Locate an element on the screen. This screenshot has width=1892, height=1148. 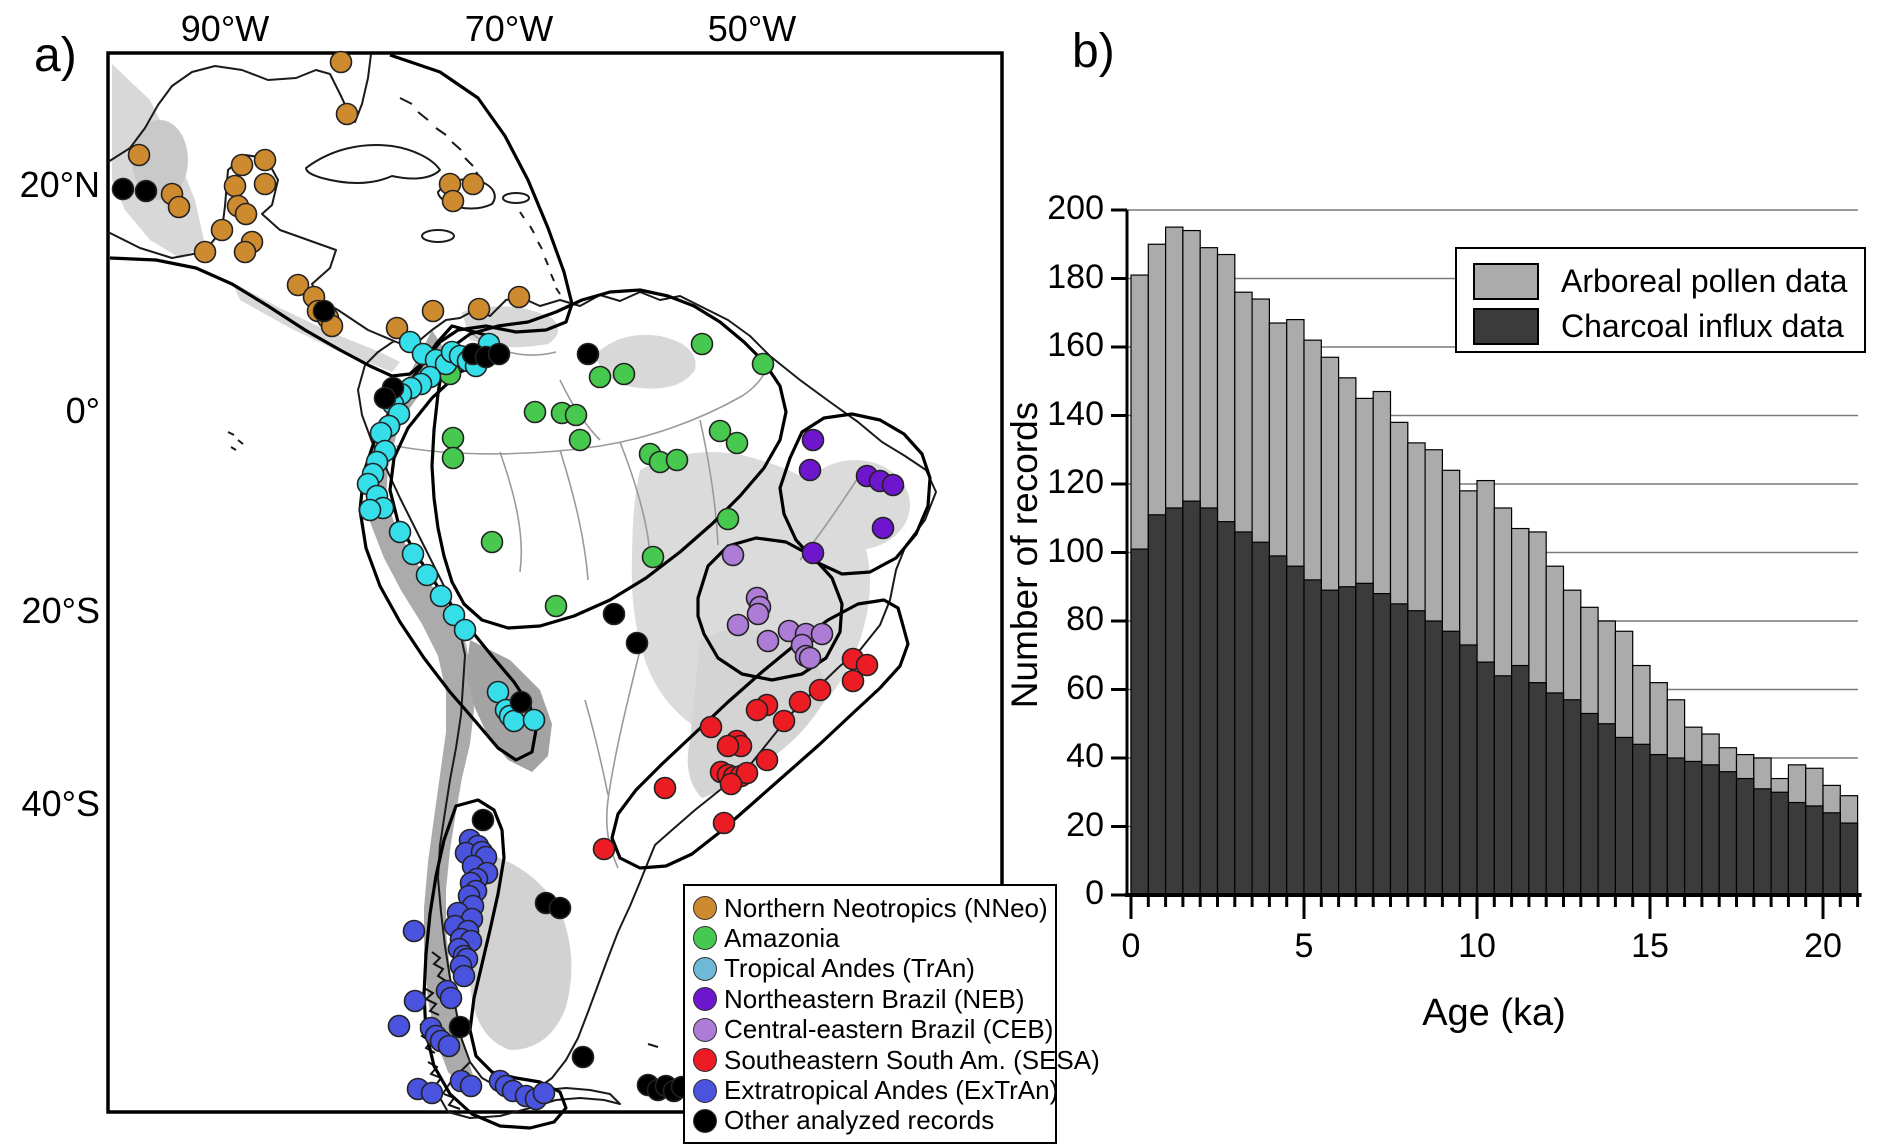
map-legend-item-0: Northern Neotropics (NNeo) is located at coordinates (870, 908).